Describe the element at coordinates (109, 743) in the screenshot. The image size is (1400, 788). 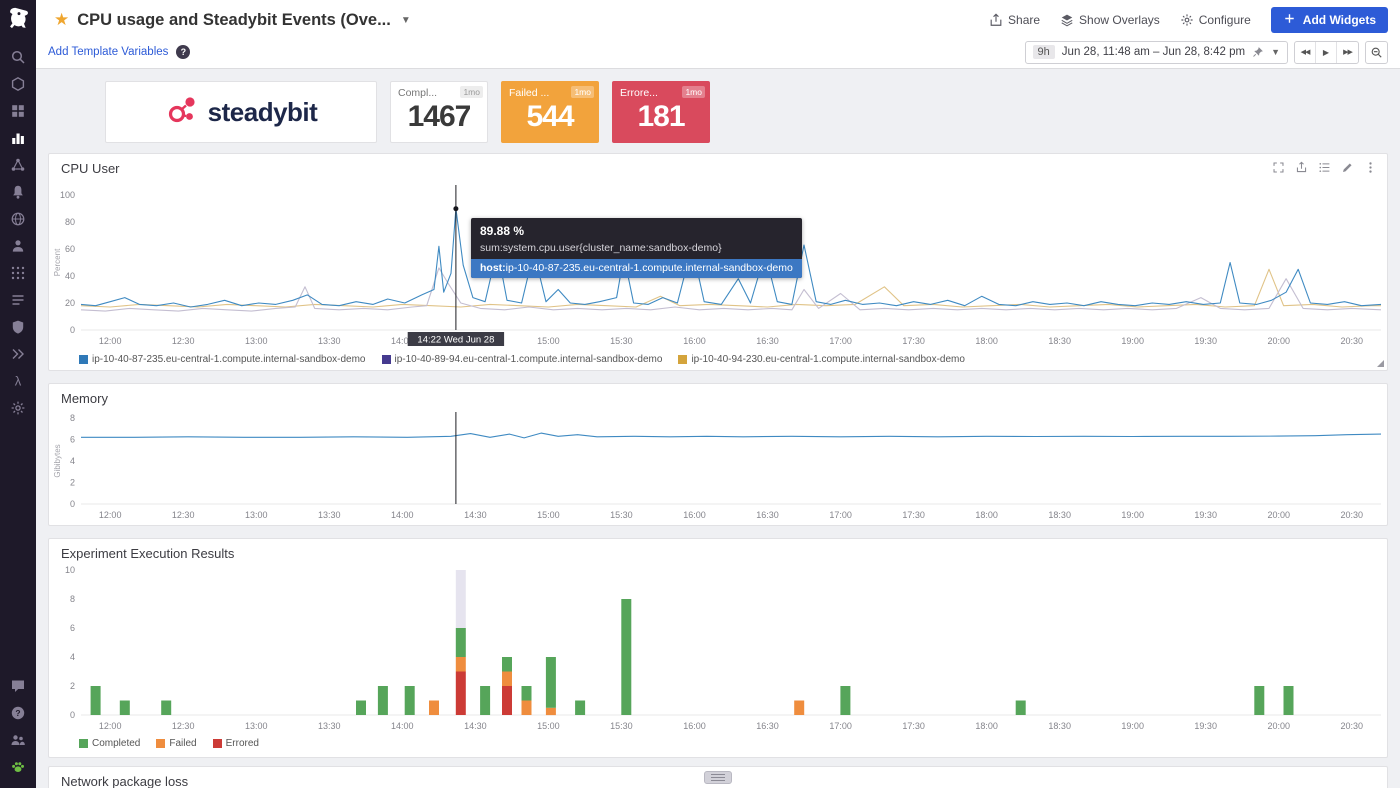
I see `legend-item: Completed` at that location.